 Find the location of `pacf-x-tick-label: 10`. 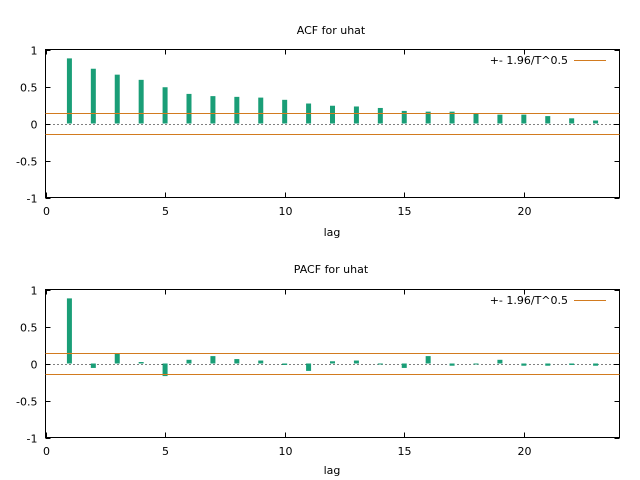

pacf-x-tick-label: 10 is located at coordinates (286, 451).